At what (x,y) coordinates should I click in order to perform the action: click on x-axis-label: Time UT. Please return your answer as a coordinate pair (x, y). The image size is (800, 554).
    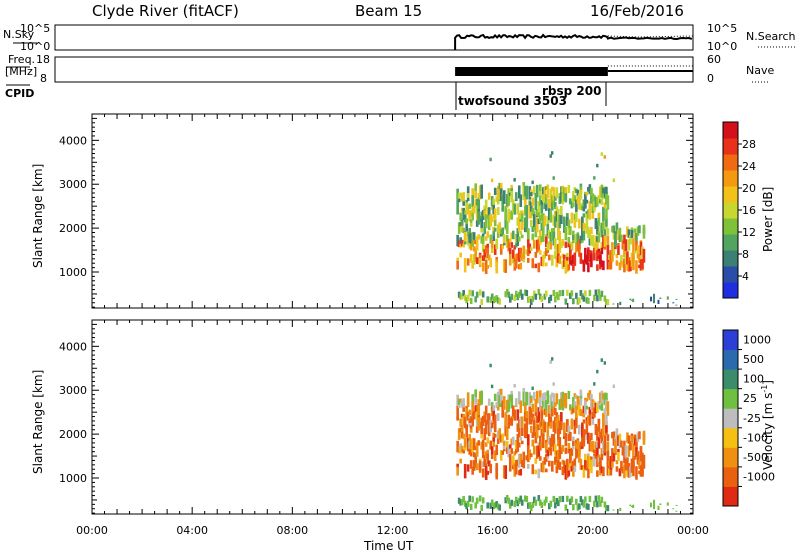
    Looking at the image, I should click on (388, 546).